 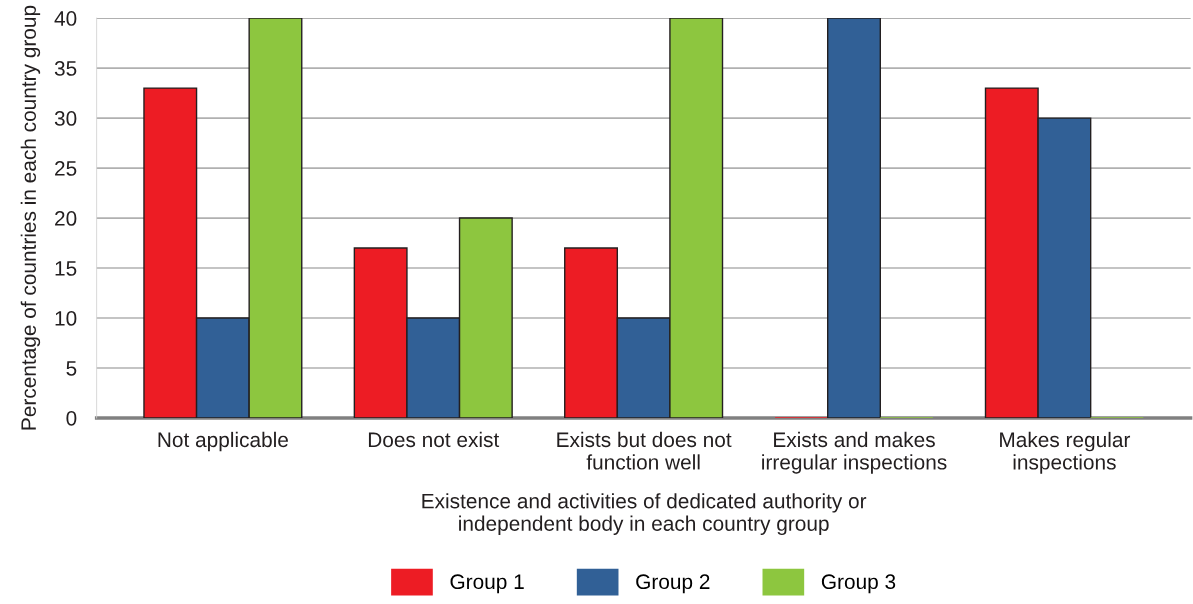 What do you see at coordinates (65, 68) in the screenshot?
I see `y-tick-label: 35` at bounding box center [65, 68].